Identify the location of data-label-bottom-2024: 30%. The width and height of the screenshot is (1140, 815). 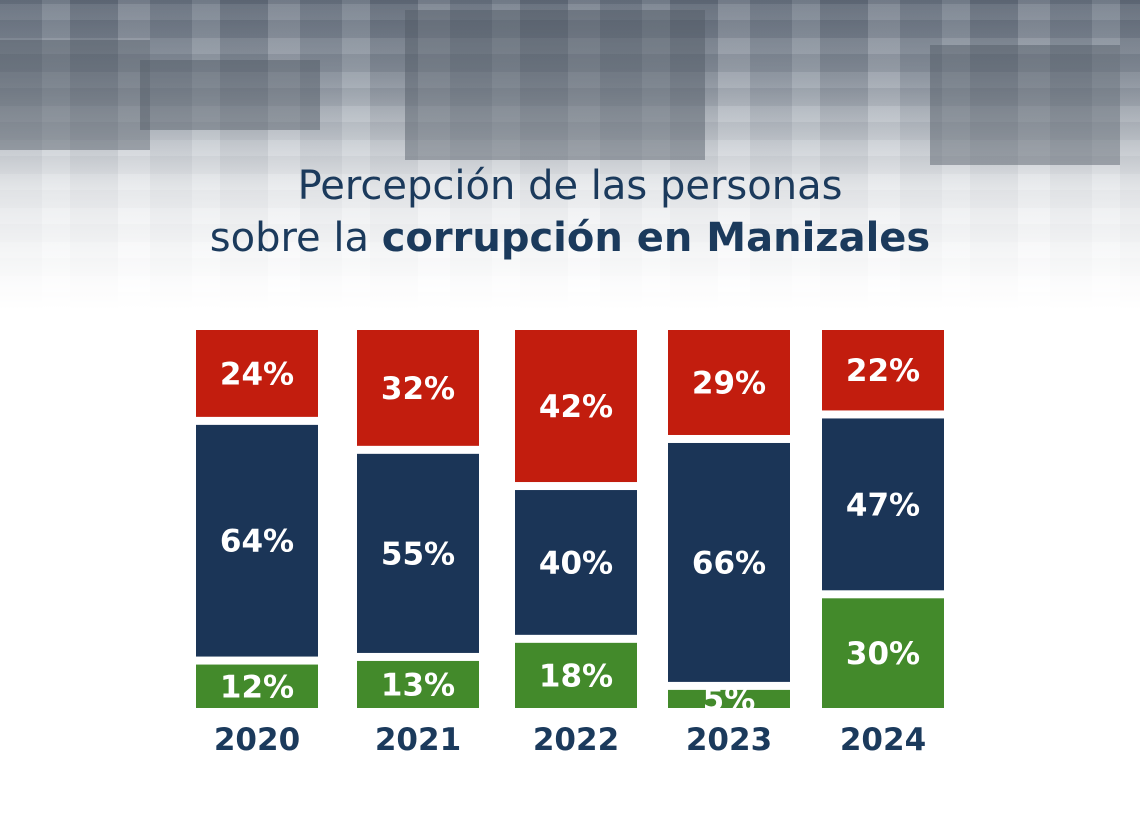
(883, 654).